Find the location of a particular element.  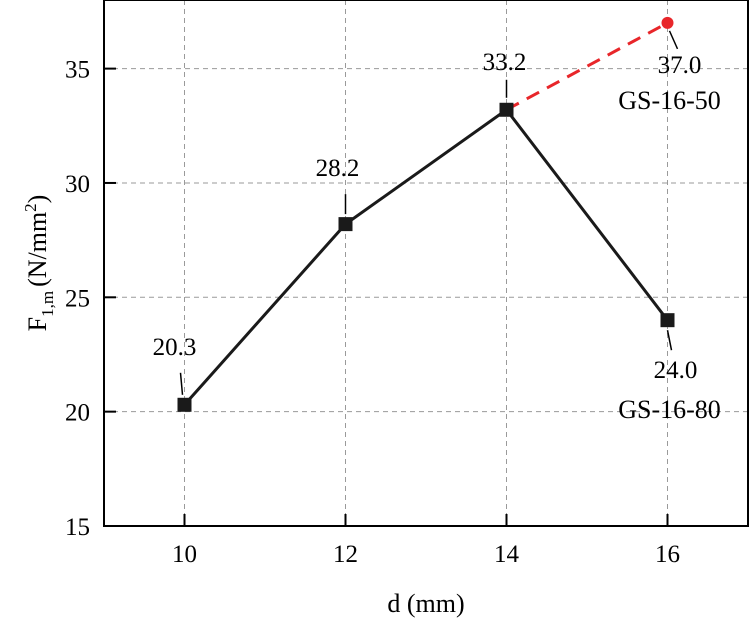

x-tick-label: 16 is located at coordinates (667, 554).